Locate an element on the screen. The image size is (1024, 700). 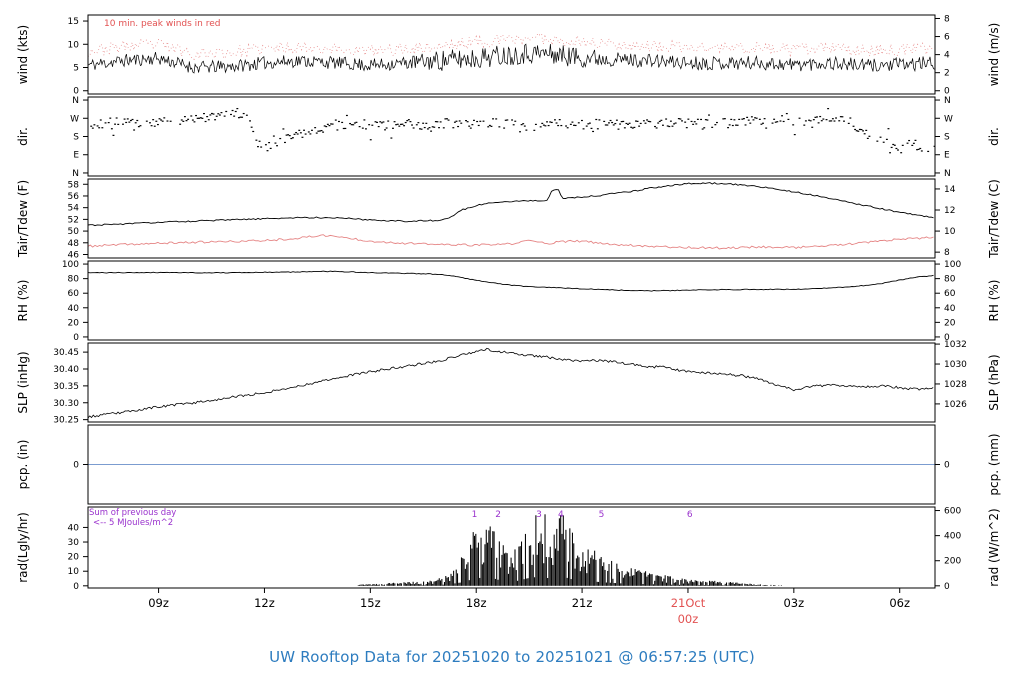
panel-rh: 0 20 40 60 80 100 0 20 40 60 80 100 RH (%) RH (%) is located at coordinates (508, 301).